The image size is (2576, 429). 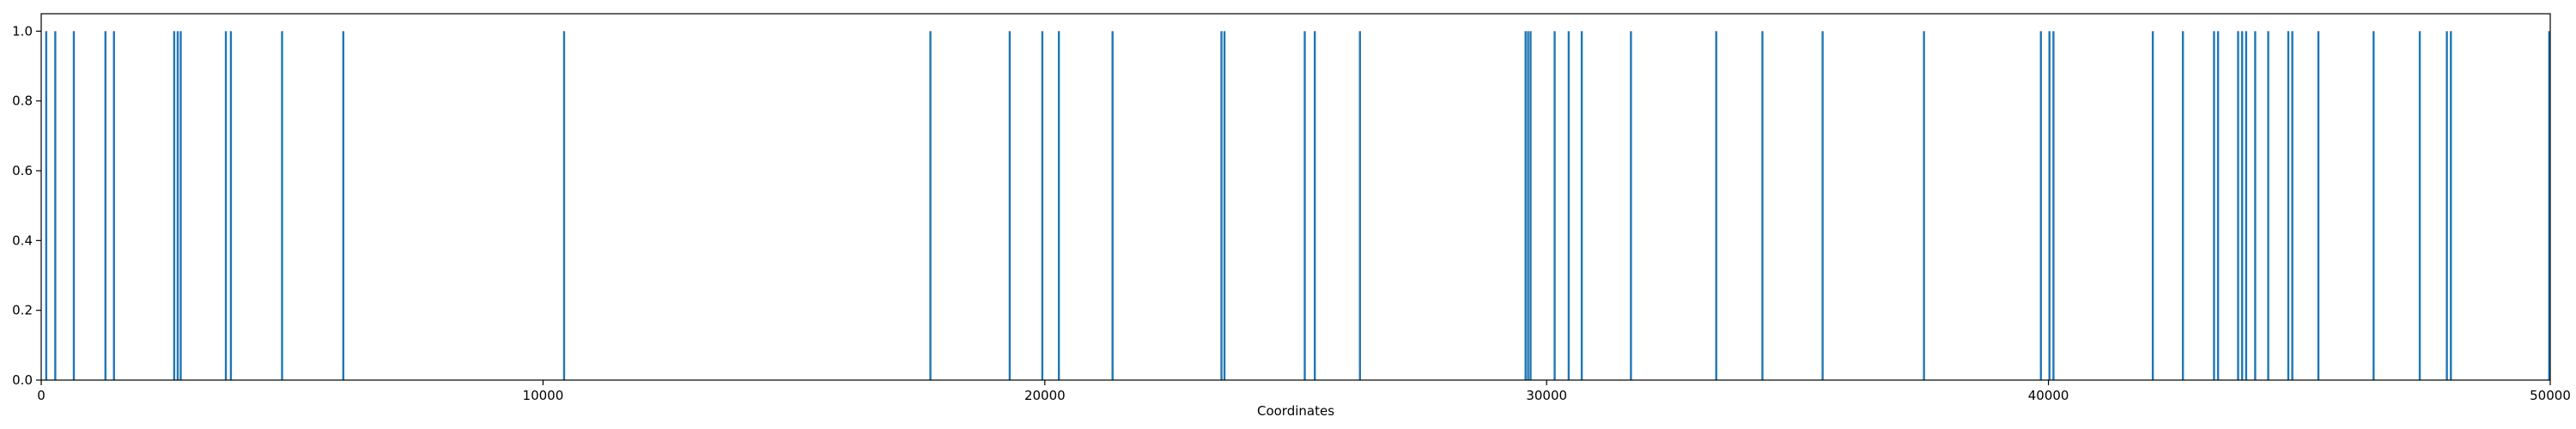 I want to click on x-tick-label: 30000, so click(x=1546, y=395).